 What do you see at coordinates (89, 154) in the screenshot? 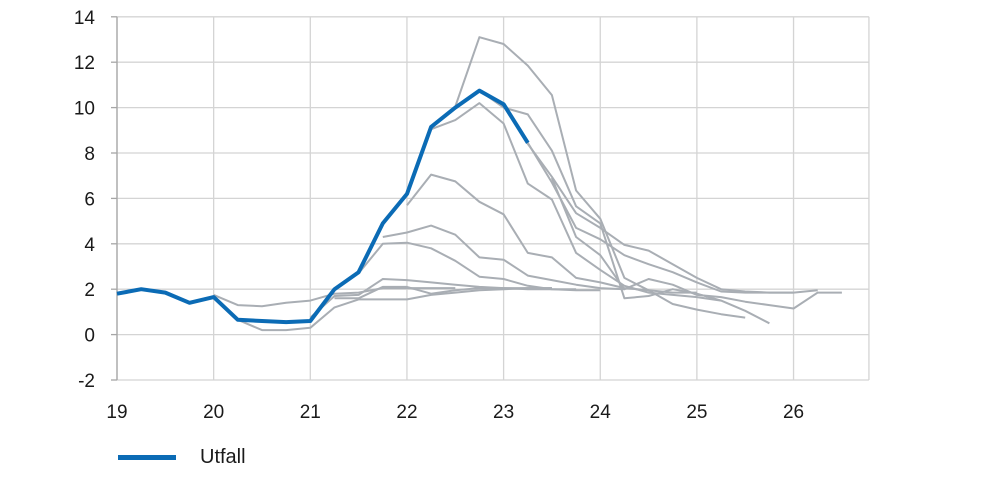
I see `y-tick-label: 8` at bounding box center [89, 154].